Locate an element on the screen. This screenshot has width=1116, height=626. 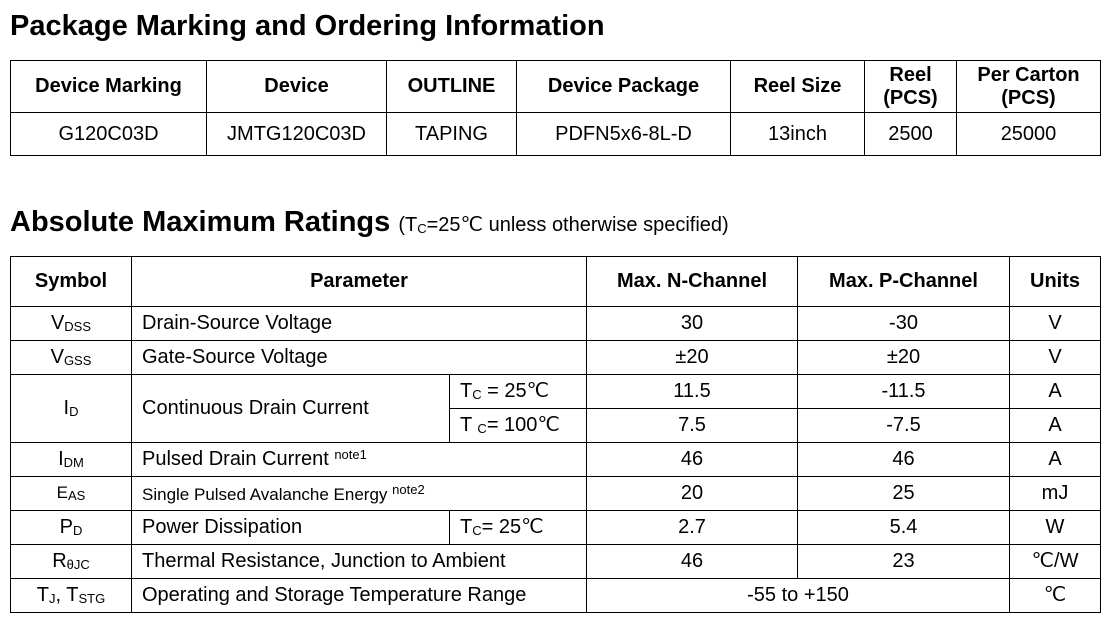
condition-cell: TC= 25℃ is located at coordinates (518, 527).